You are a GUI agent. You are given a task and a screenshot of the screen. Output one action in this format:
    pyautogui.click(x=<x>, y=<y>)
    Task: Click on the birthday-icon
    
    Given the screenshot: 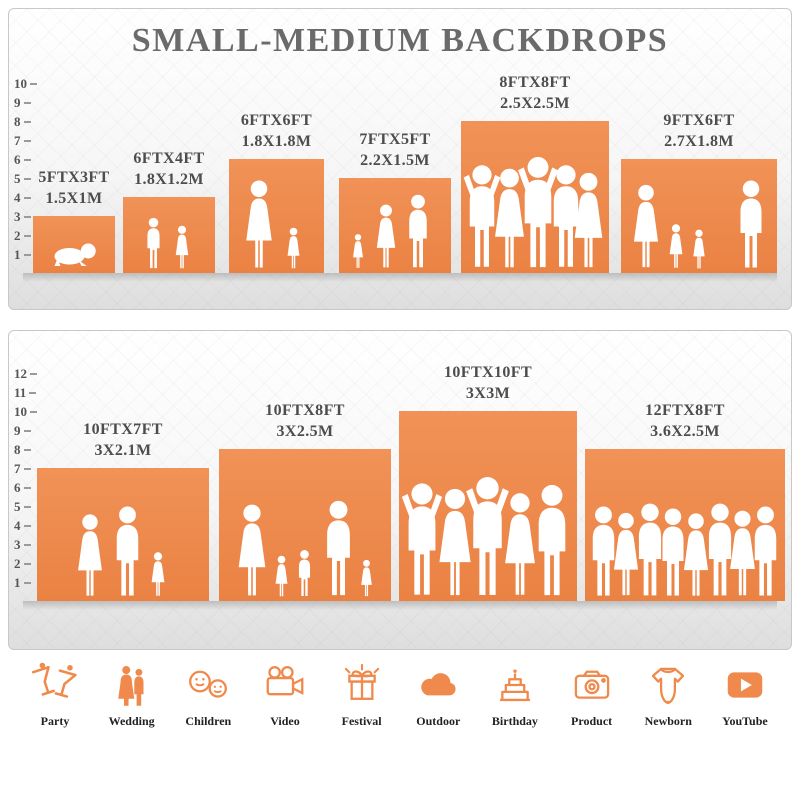 What is the action you would take?
    pyautogui.click(x=514, y=685)
    